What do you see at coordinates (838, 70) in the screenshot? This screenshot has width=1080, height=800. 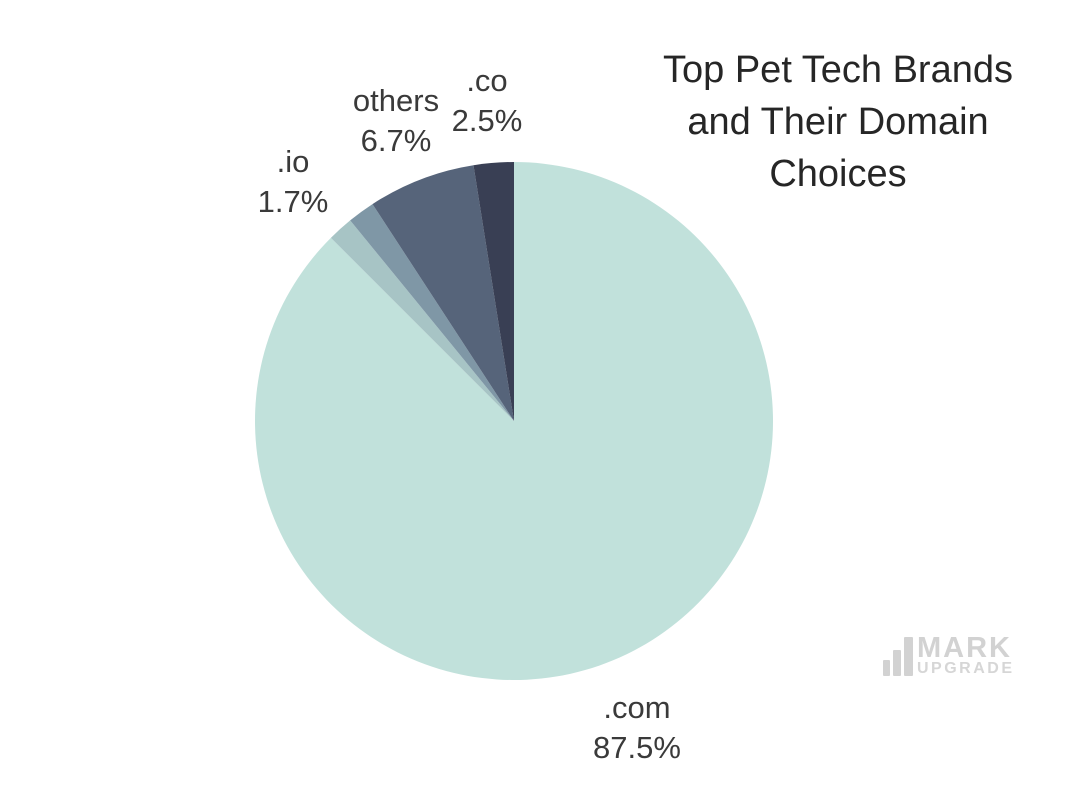 I see `chart-title-line: Top Pet Tech Brands` at bounding box center [838, 70].